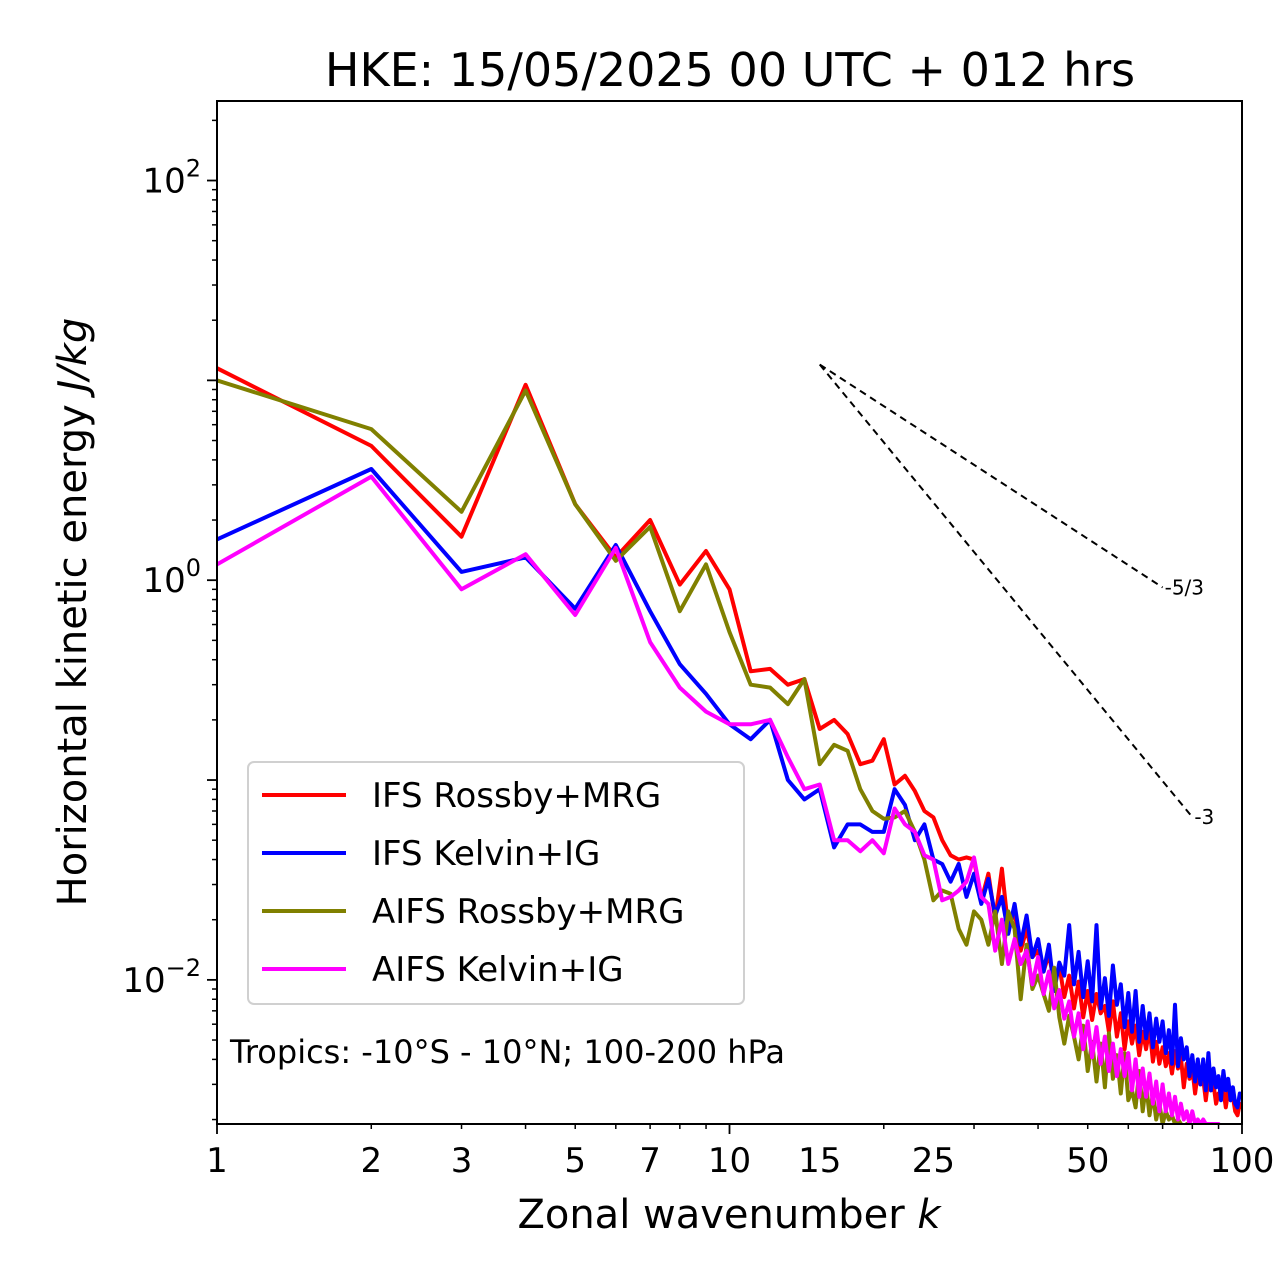  I want to click on x-tick-label: 7, so click(650, 1161).